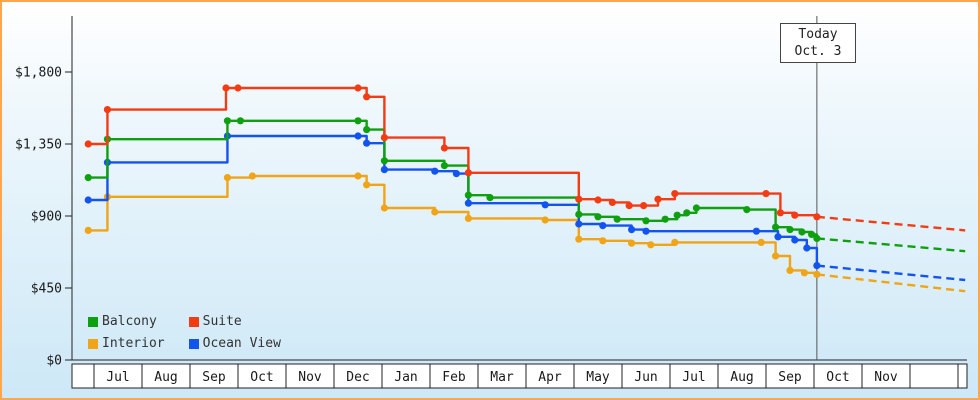  What do you see at coordinates (93, 321) in the screenshot?
I see `balcony-color-swatch` at bounding box center [93, 321].